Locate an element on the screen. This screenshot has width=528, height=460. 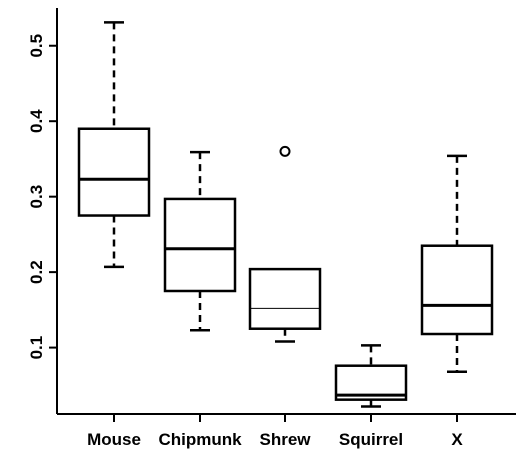
y-tick-label: 0.4 is located at coordinates (36, 121).